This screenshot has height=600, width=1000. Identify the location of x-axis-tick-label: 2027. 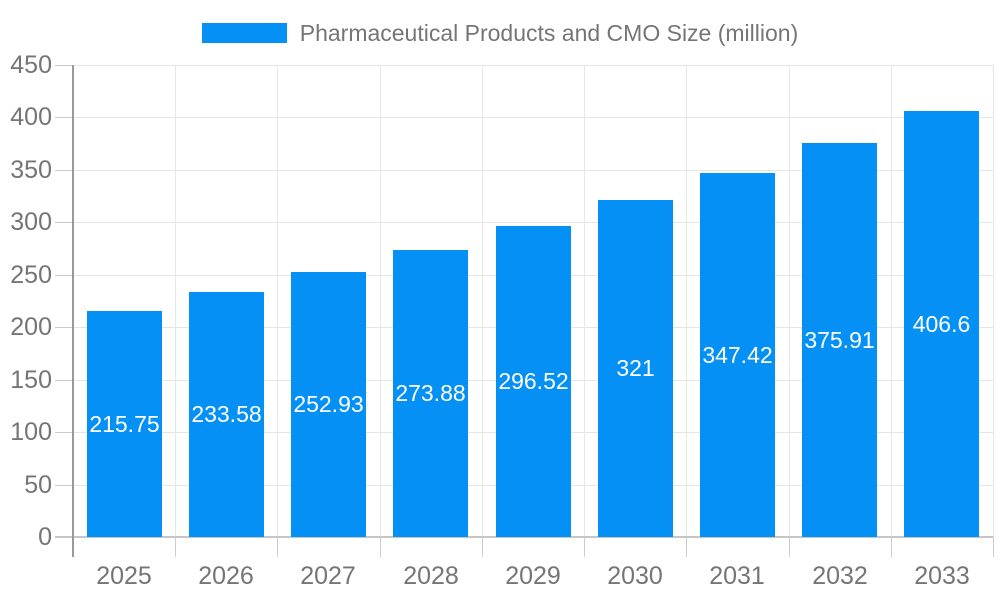
(328, 576).